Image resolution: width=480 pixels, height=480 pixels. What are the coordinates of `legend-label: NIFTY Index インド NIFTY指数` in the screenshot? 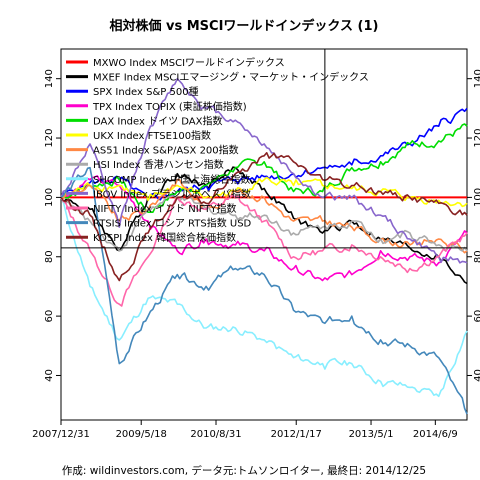 It's located at (165, 208).